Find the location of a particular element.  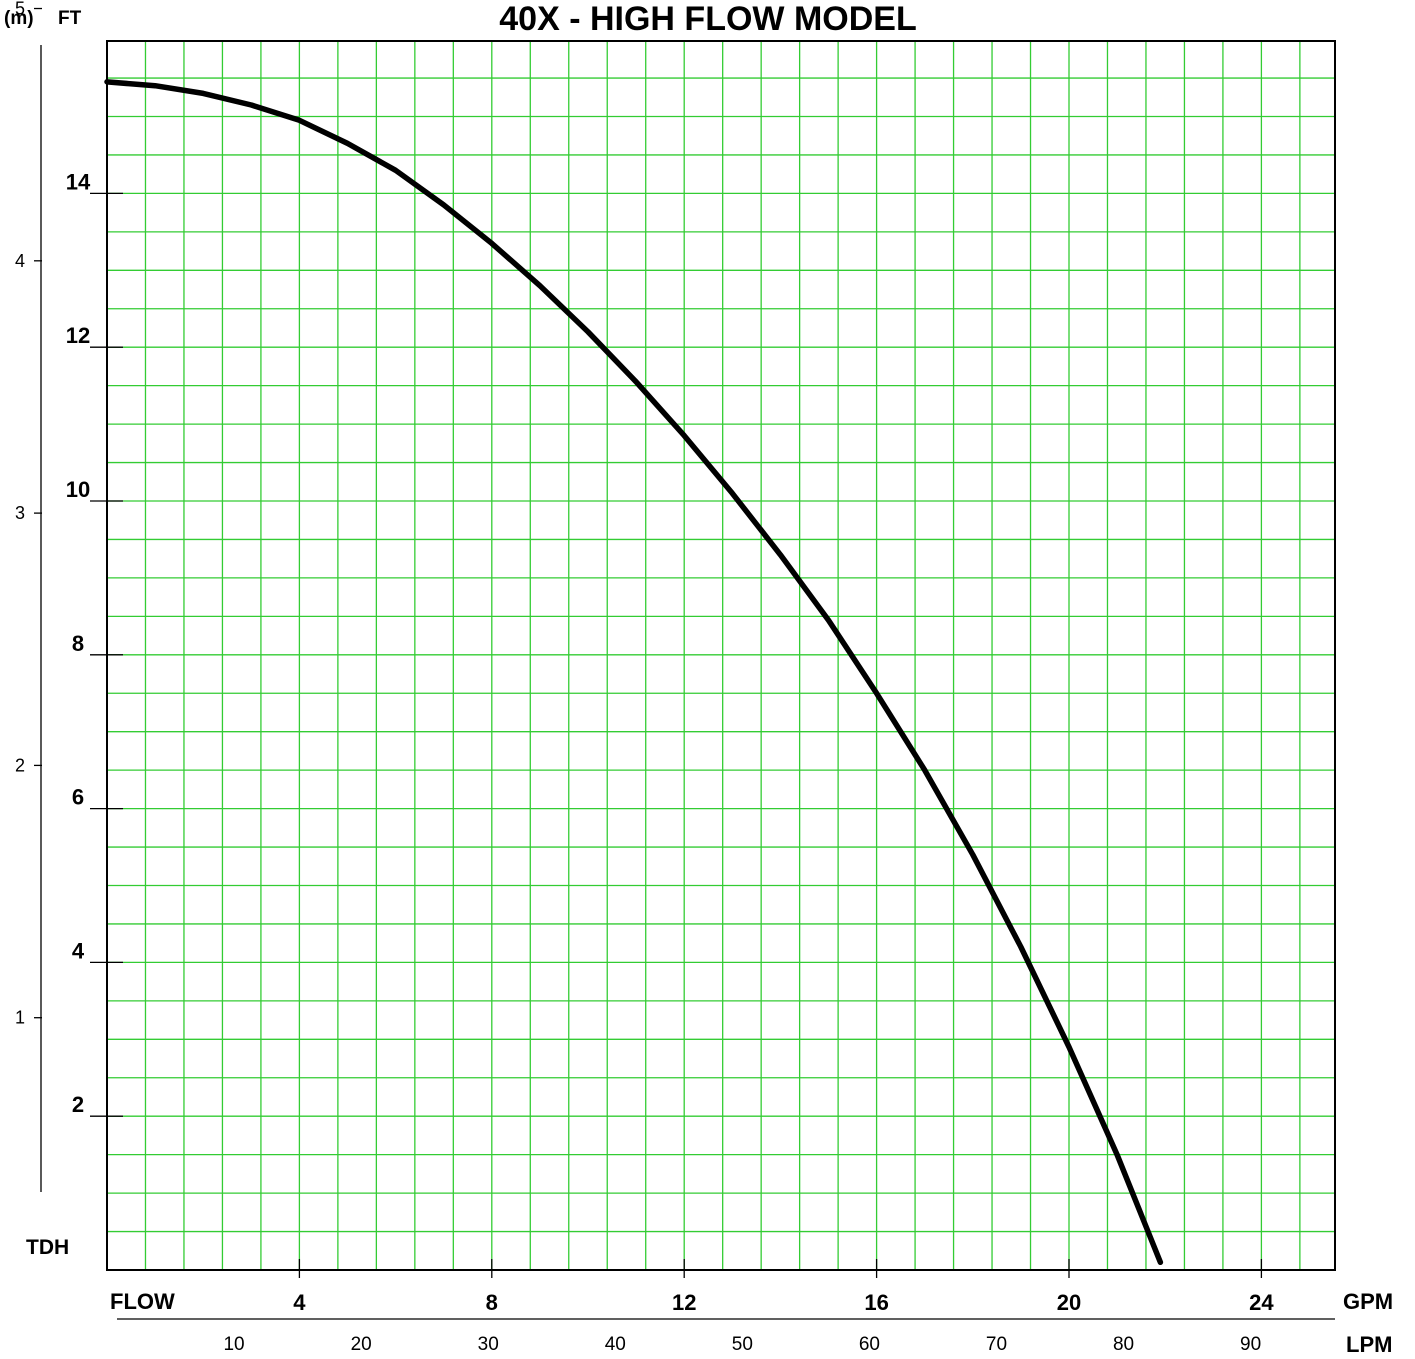

lpm-tick-label: 40 is located at coordinates (615, 1344).